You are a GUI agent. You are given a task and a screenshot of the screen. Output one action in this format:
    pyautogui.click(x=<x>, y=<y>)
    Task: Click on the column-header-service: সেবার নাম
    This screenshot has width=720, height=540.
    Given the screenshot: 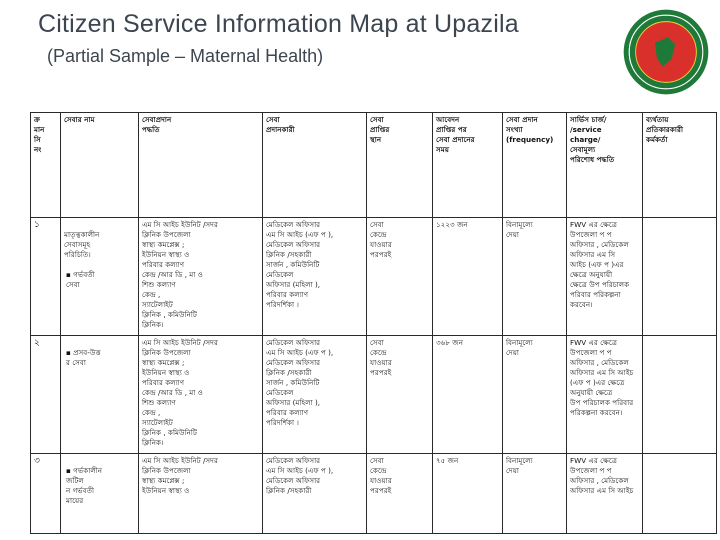 What is the action you would take?
    pyautogui.click(x=99, y=165)
    